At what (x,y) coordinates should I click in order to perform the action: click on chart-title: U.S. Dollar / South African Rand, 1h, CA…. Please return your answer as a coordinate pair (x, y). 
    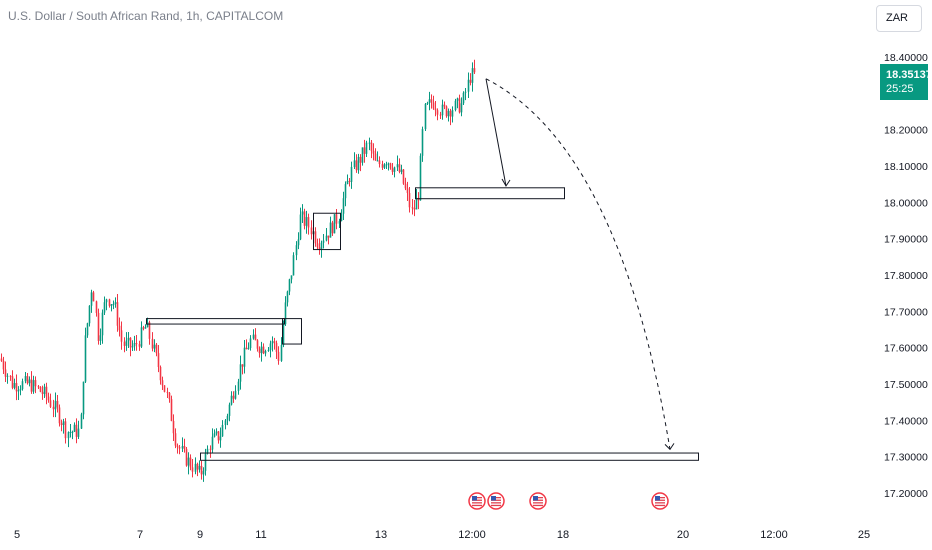
    Looking at the image, I should click on (146, 16).